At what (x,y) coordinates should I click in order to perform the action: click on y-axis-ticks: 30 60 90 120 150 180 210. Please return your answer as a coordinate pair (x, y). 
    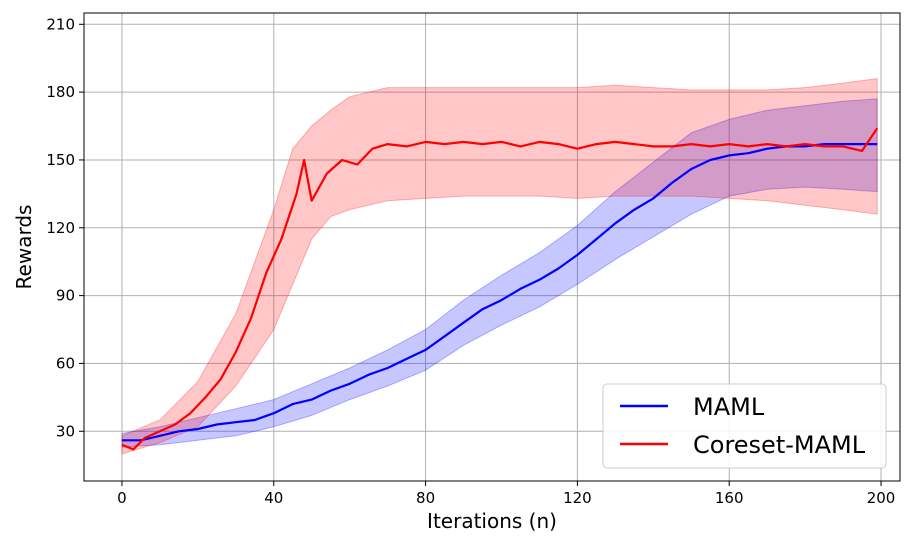
    Looking at the image, I should click on (65, 227).